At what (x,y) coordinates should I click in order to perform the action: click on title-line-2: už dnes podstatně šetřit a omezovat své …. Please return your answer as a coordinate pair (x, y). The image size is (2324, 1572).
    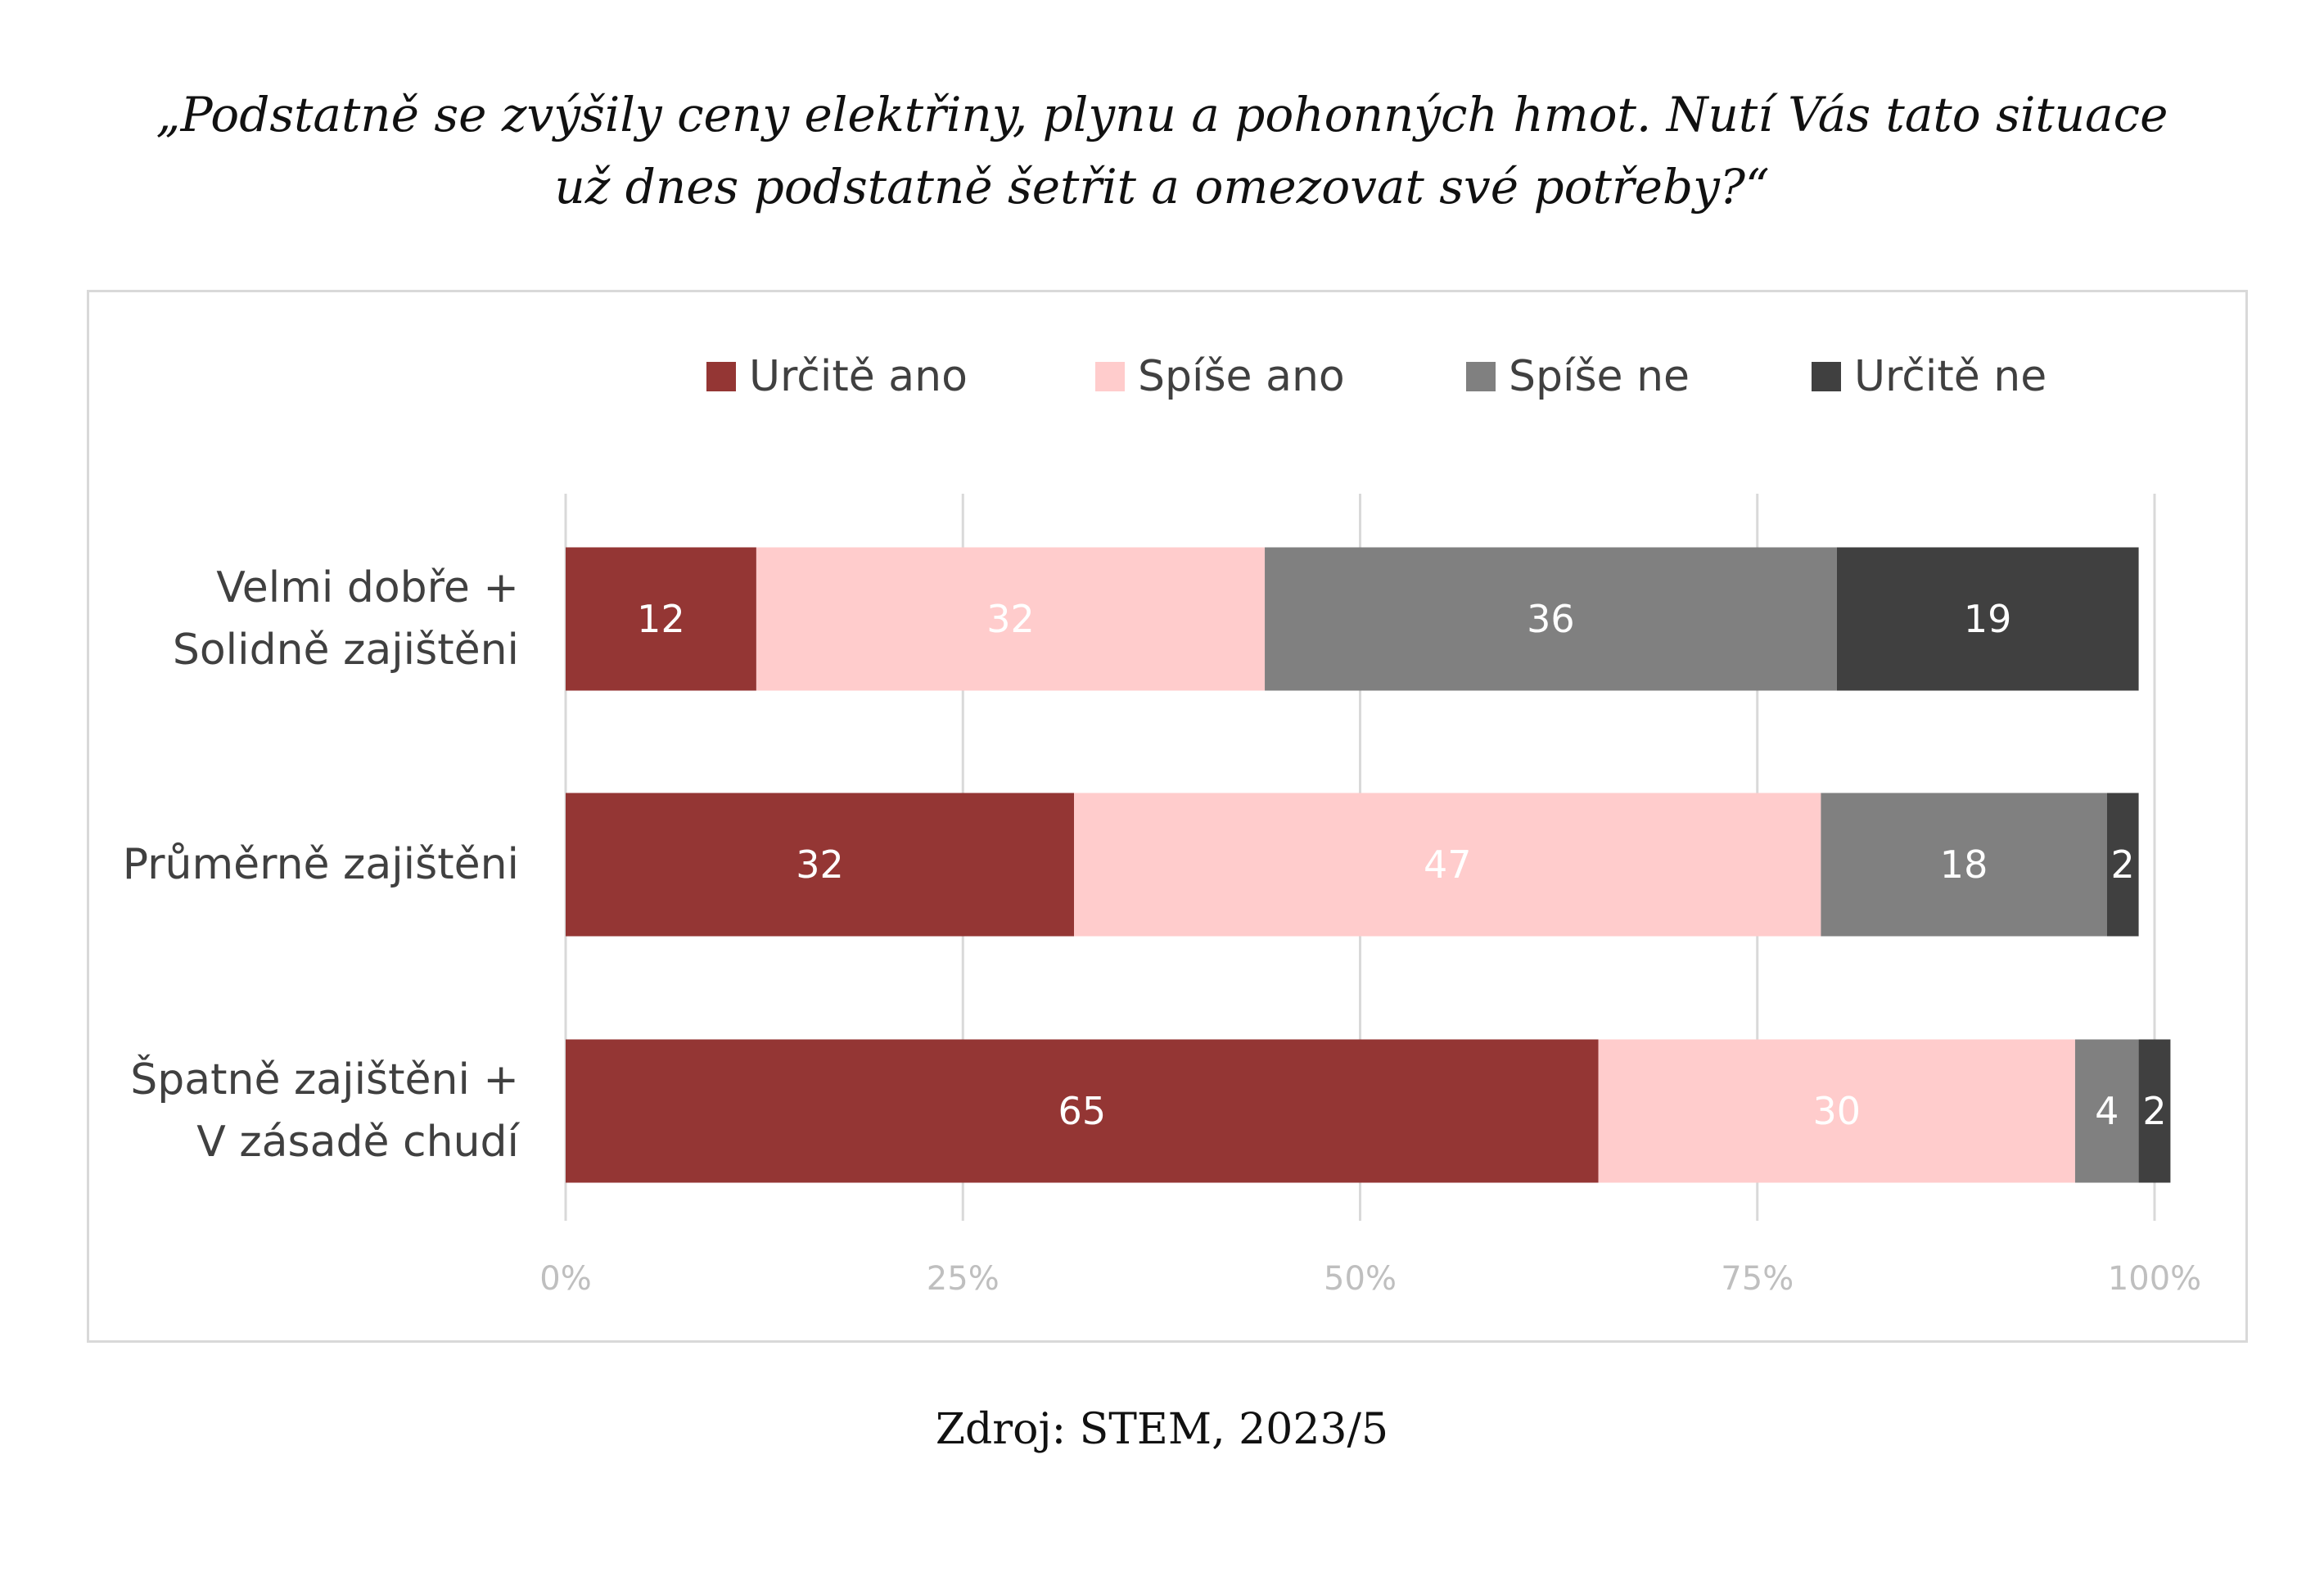
    Looking at the image, I should click on (1162, 187).